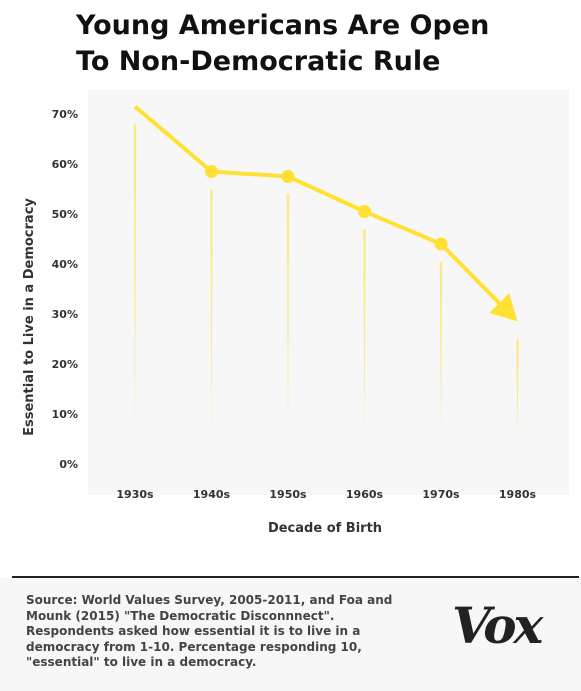 This screenshot has width=581, height=691. What do you see at coordinates (441, 494) in the screenshot?
I see `x-tick-label: 1970s` at bounding box center [441, 494].